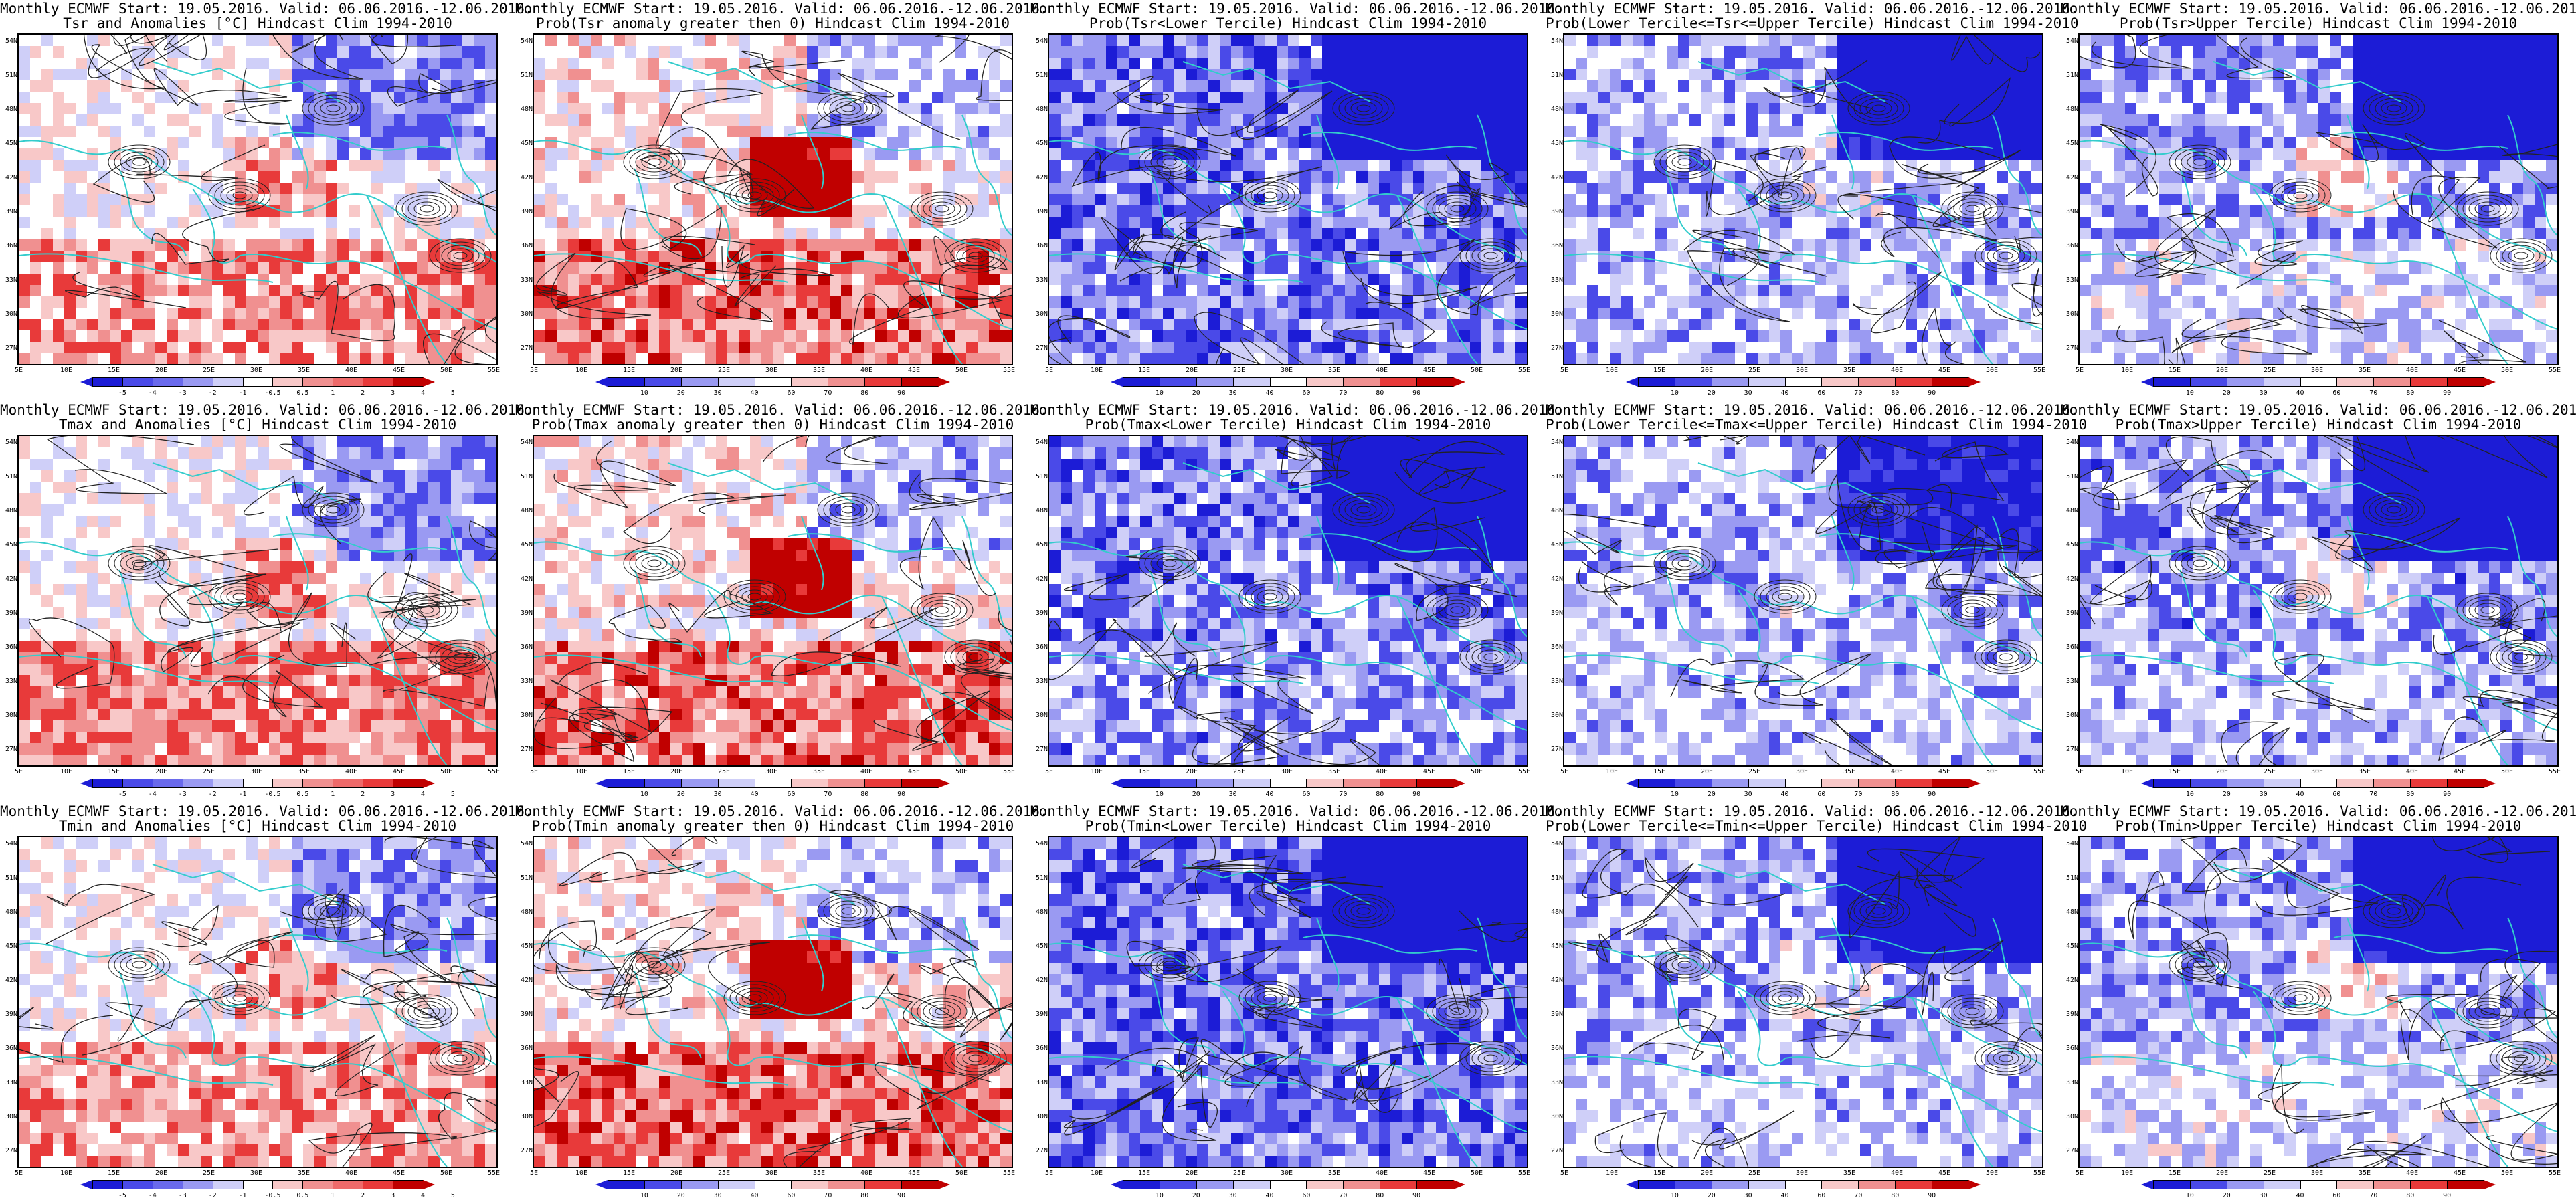 This screenshot has width=2576, height=1204. I want to click on latitude-label: 39N, so click(2071, 613).